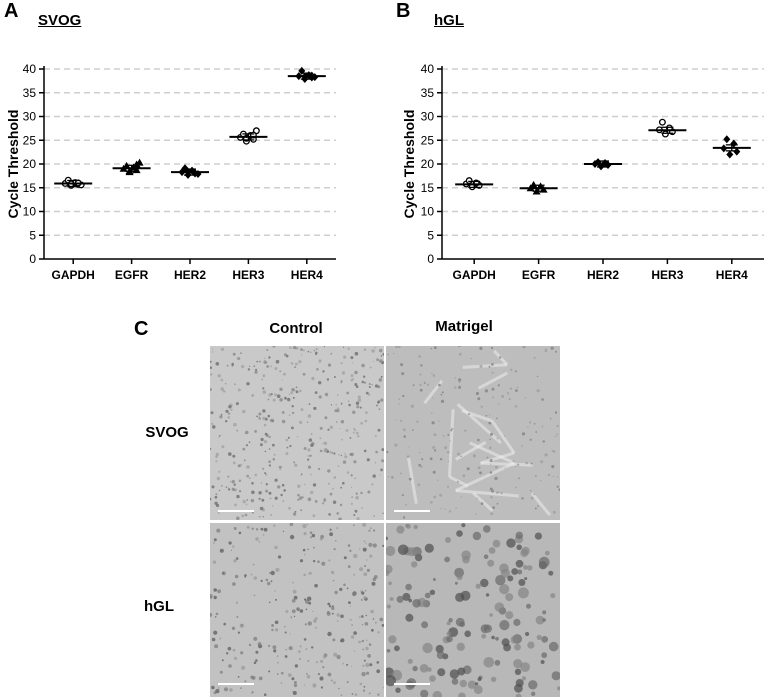 This screenshot has width=768, height=699. Describe the element at coordinates (296, 328) in the screenshot. I see `column-label-control: Control` at that location.